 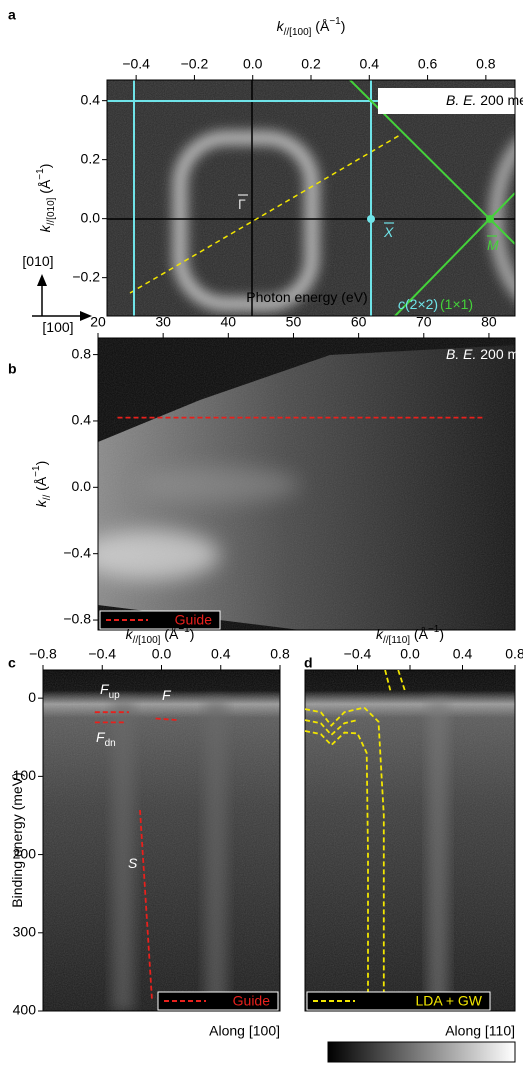 I want to click on text-segment: Photon energy (eV), so click(x=306, y=297).